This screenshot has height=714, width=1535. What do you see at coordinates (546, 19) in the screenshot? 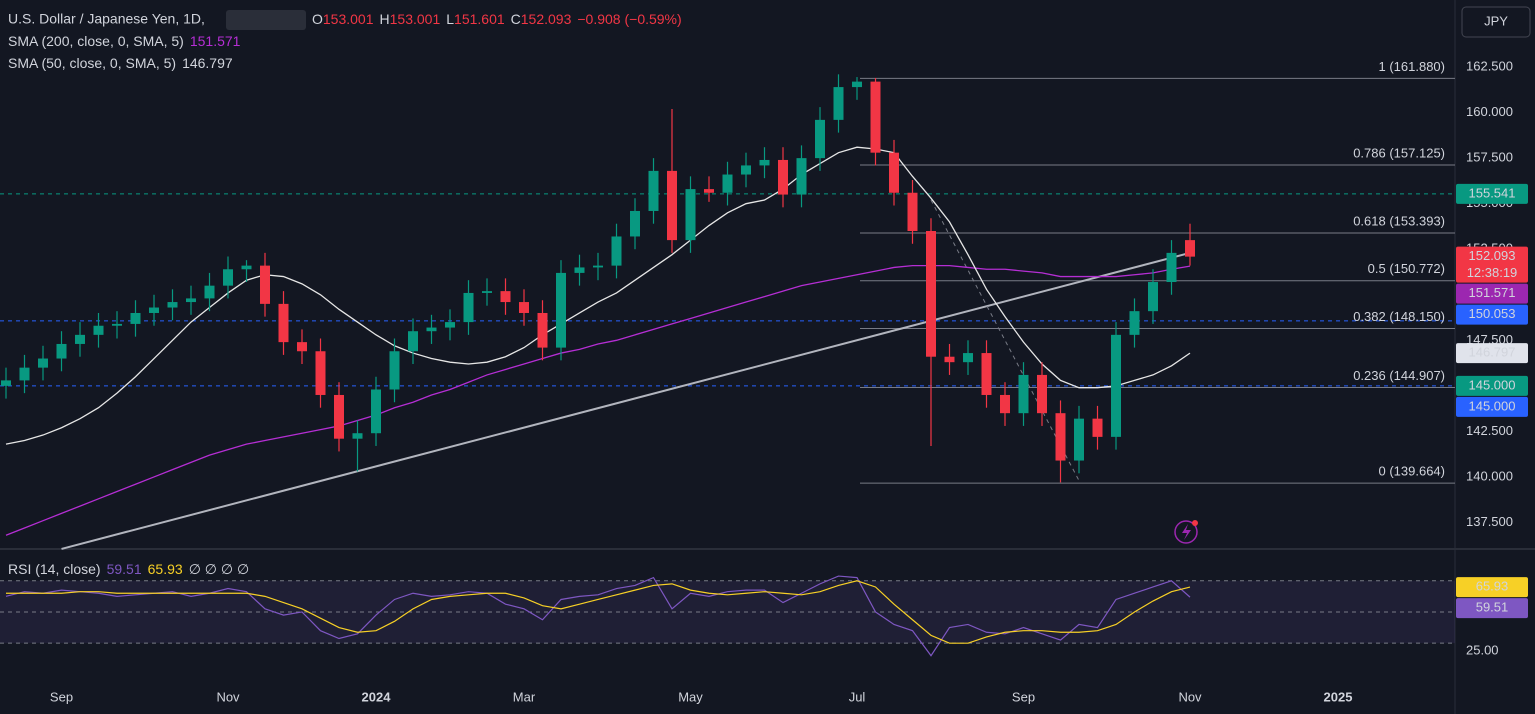
I see `c-value: 152.093` at bounding box center [546, 19].